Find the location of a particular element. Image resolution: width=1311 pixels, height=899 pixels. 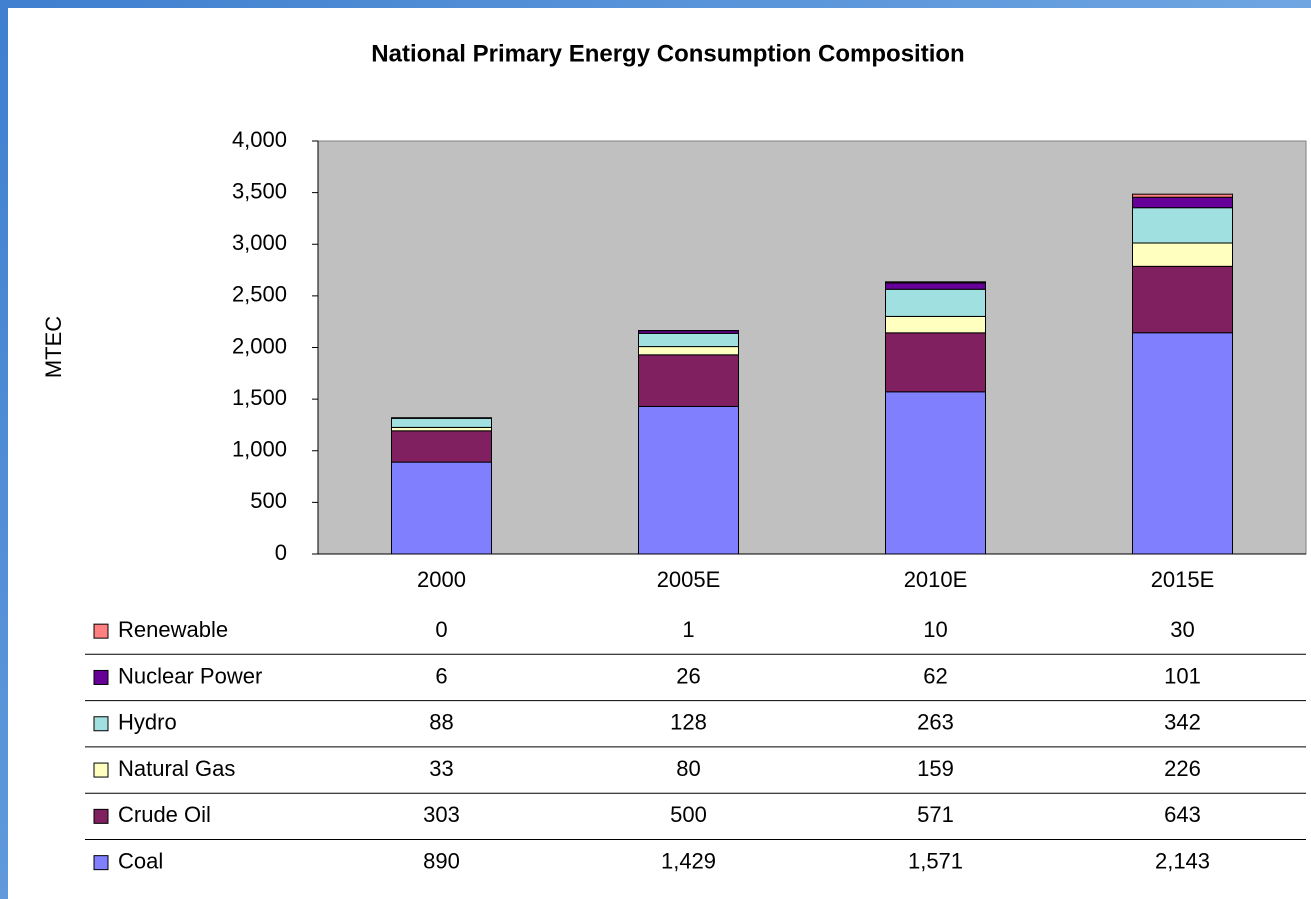

table-value: 571 is located at coordinates (935, 814).